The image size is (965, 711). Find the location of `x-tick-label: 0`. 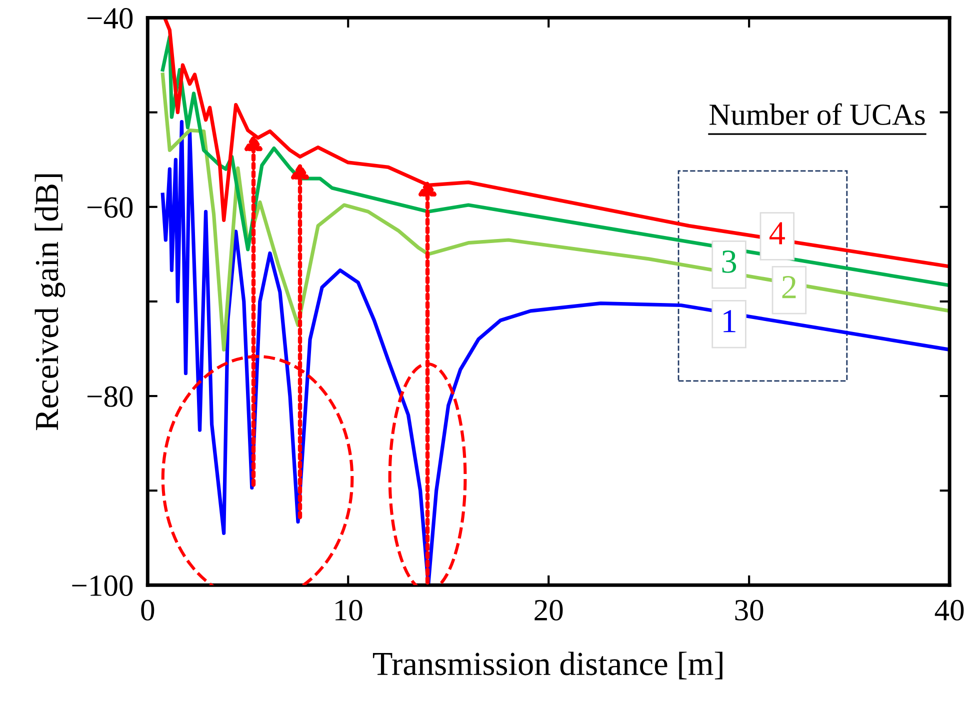

x-tick-label: 0 is located at coordinates (147, 610).